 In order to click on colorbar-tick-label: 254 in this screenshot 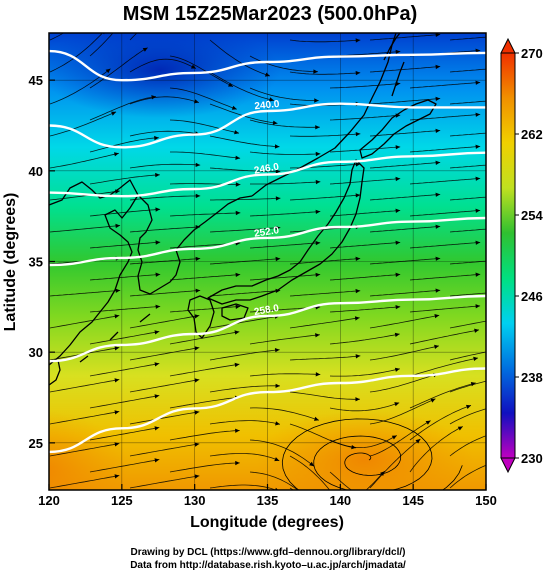, I will do `click(532, 215)`.